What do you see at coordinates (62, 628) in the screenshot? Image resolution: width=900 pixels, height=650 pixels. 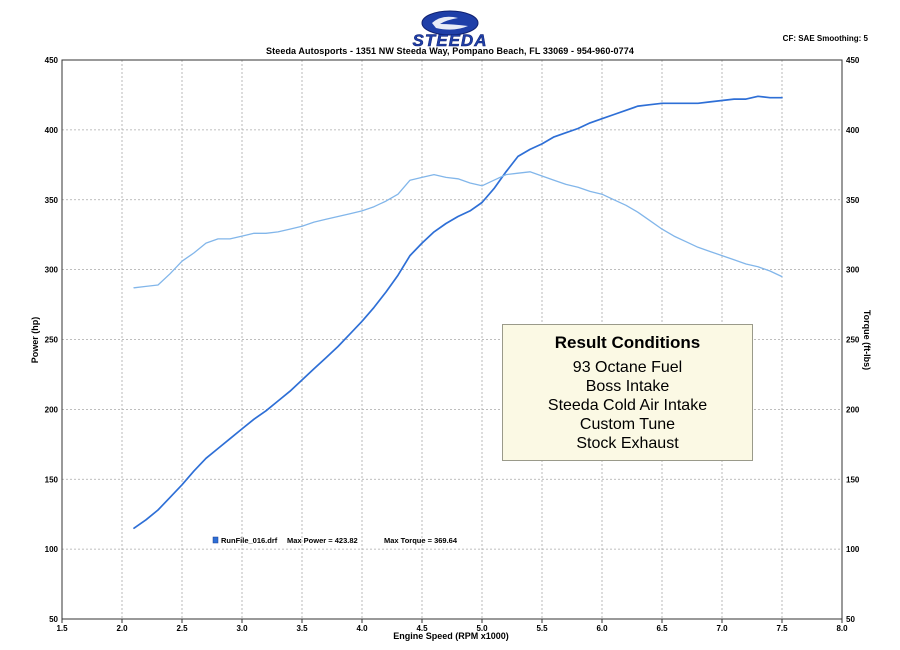 I see `x-tick-label: 1.5` at bounding box center [62, 628].